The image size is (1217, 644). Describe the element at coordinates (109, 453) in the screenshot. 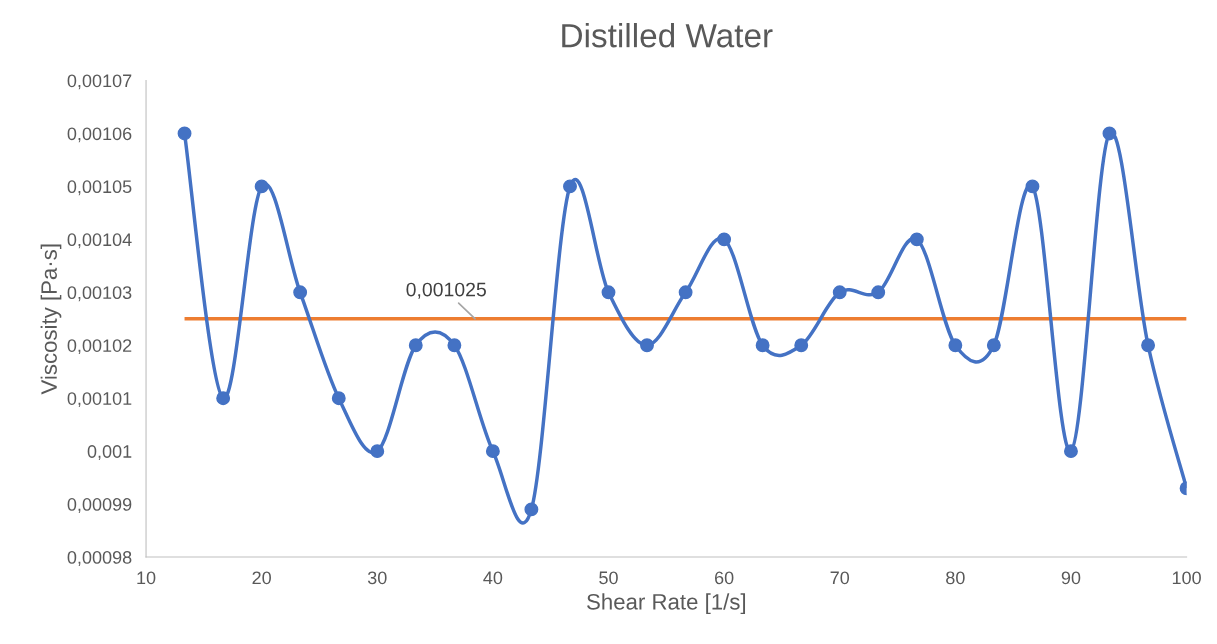

I see `y-tick-label: 0,001` at that location.